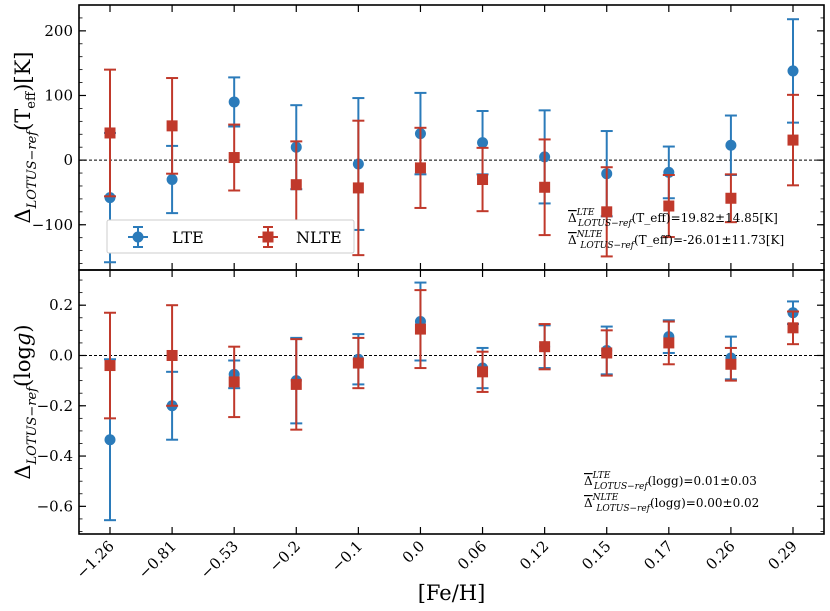  I want to click on legend-box, so click(230, 236).